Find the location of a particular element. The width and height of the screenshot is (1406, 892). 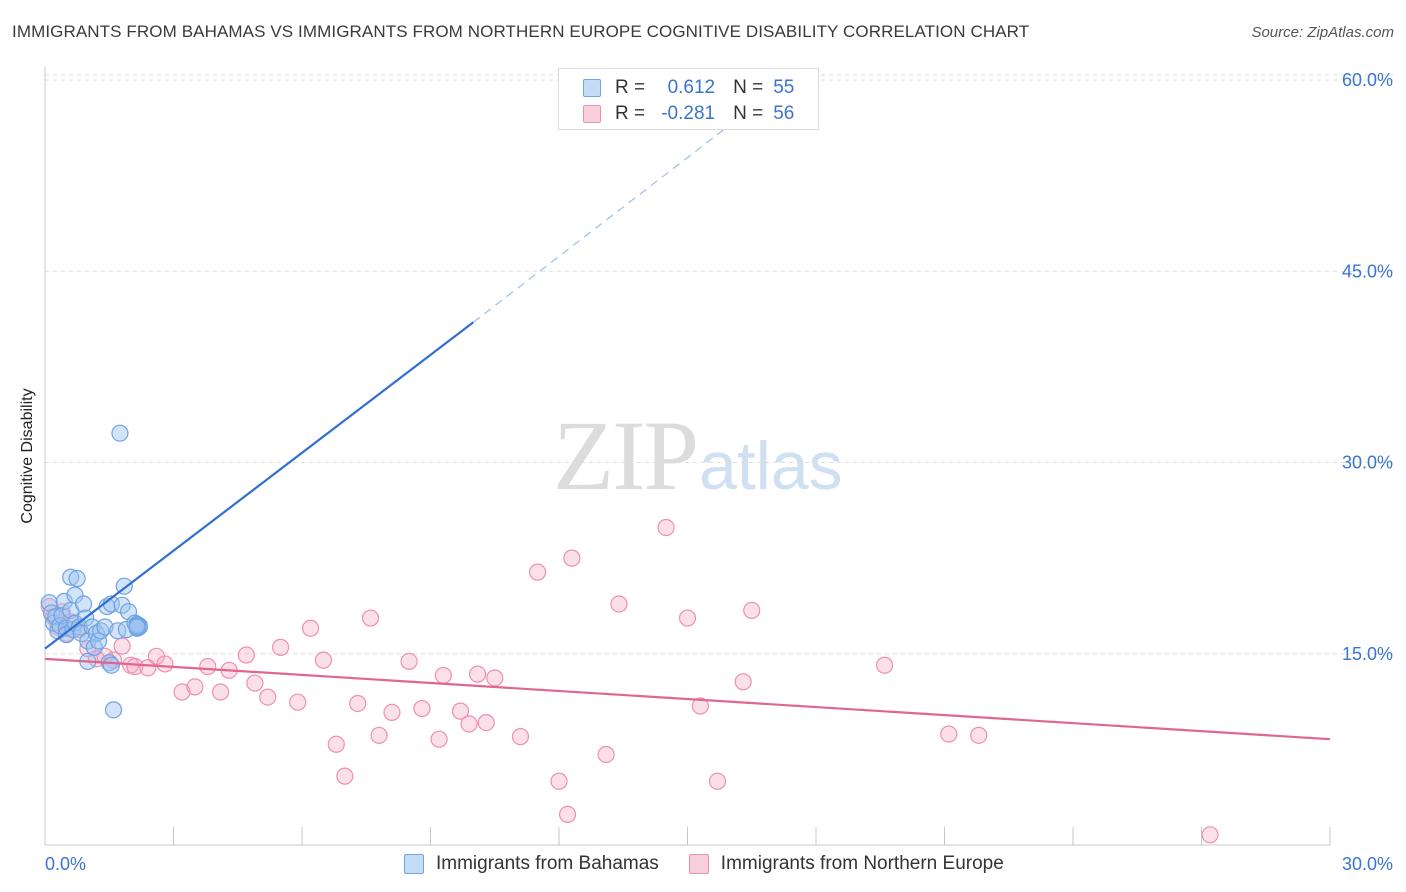

legend-label: Immigrants from Bahamas is located at coordinates (547, 863).